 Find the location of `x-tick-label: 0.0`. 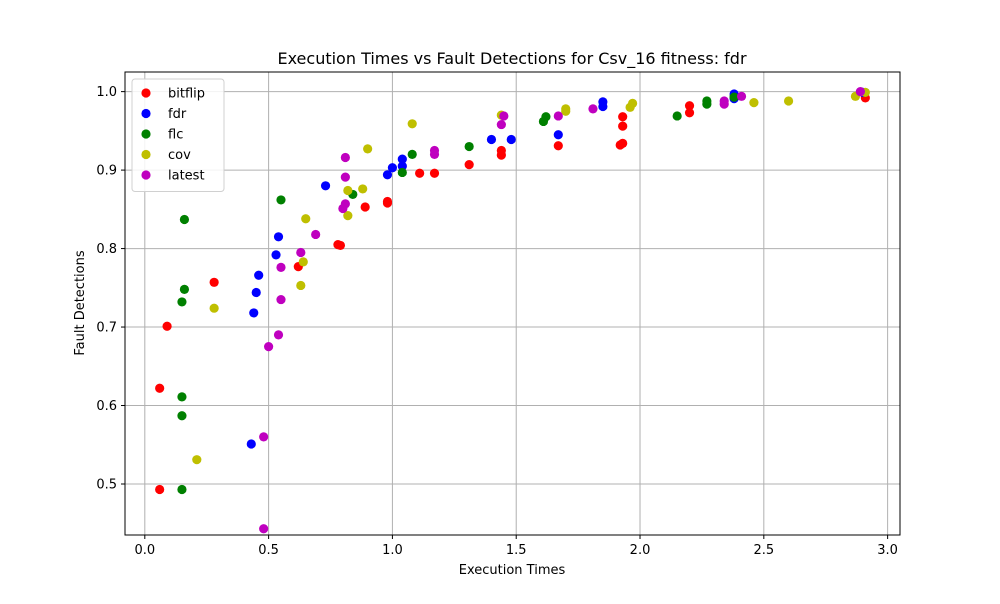

x-tick-label: 0.0 is located at coordinates (144, 550).